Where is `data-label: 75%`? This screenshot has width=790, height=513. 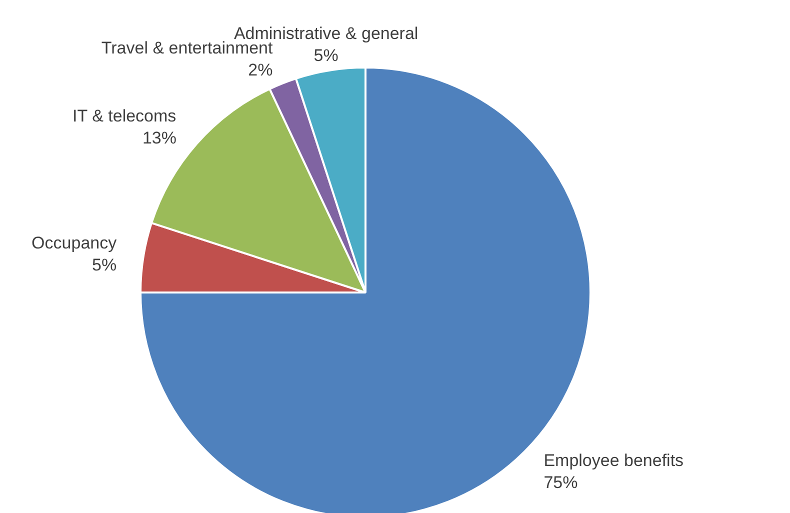 data-label: 75% is located at coordinates (561, 482).